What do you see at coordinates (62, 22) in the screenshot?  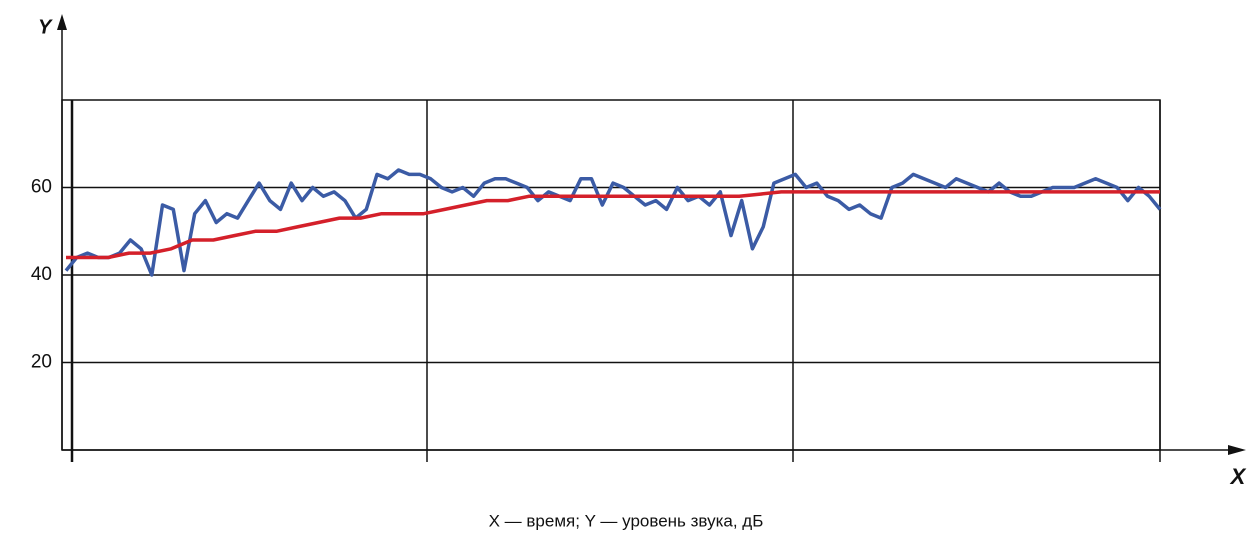 I see `y-arrow` at bounding box center [62, 22].